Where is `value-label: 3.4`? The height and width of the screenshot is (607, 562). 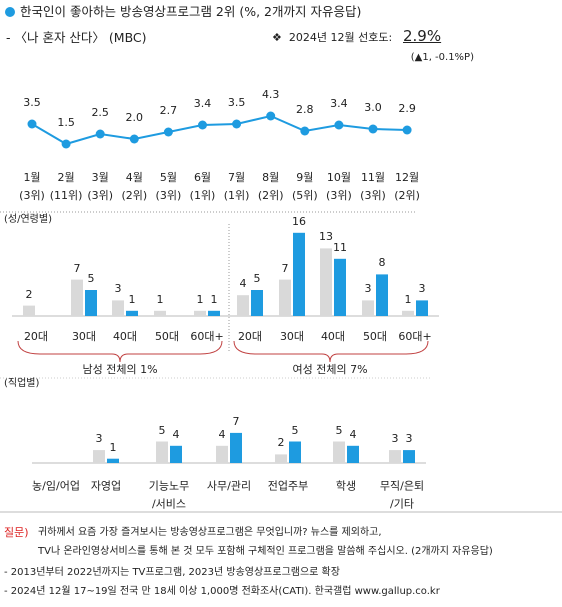 value-label: 3.4 is located at coordinates (202, 104).